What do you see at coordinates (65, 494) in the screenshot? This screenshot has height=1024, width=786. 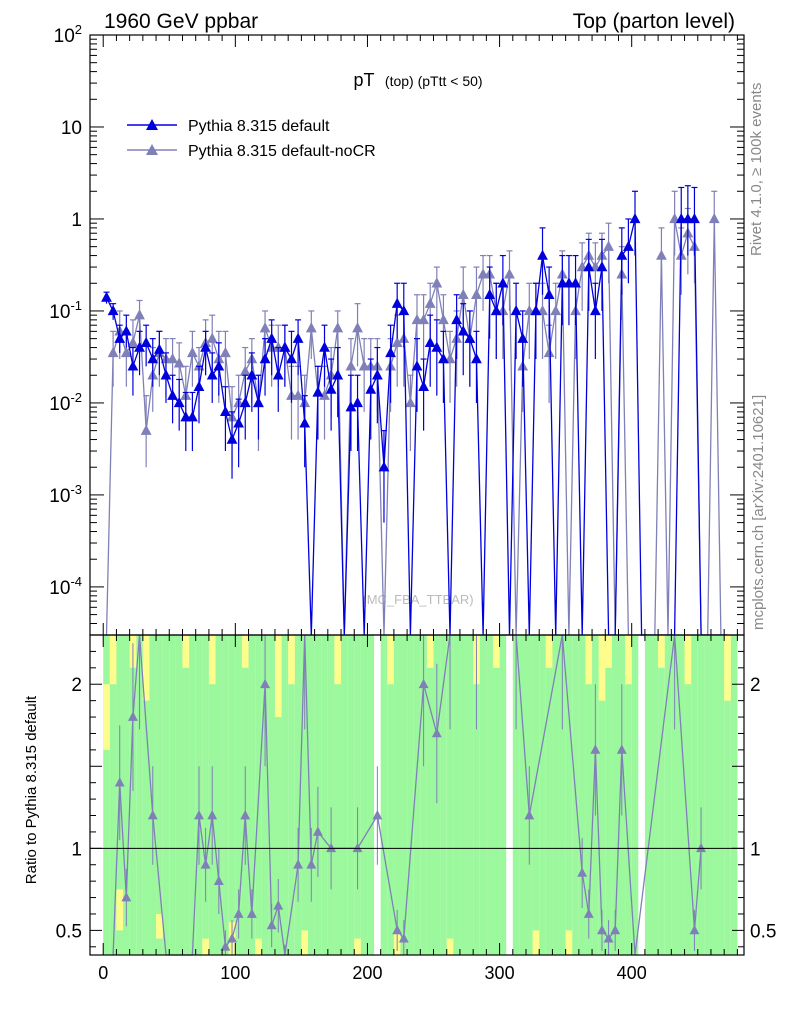 I see `y-tick-label: 10⁻³` at bounding box center [65, 494].